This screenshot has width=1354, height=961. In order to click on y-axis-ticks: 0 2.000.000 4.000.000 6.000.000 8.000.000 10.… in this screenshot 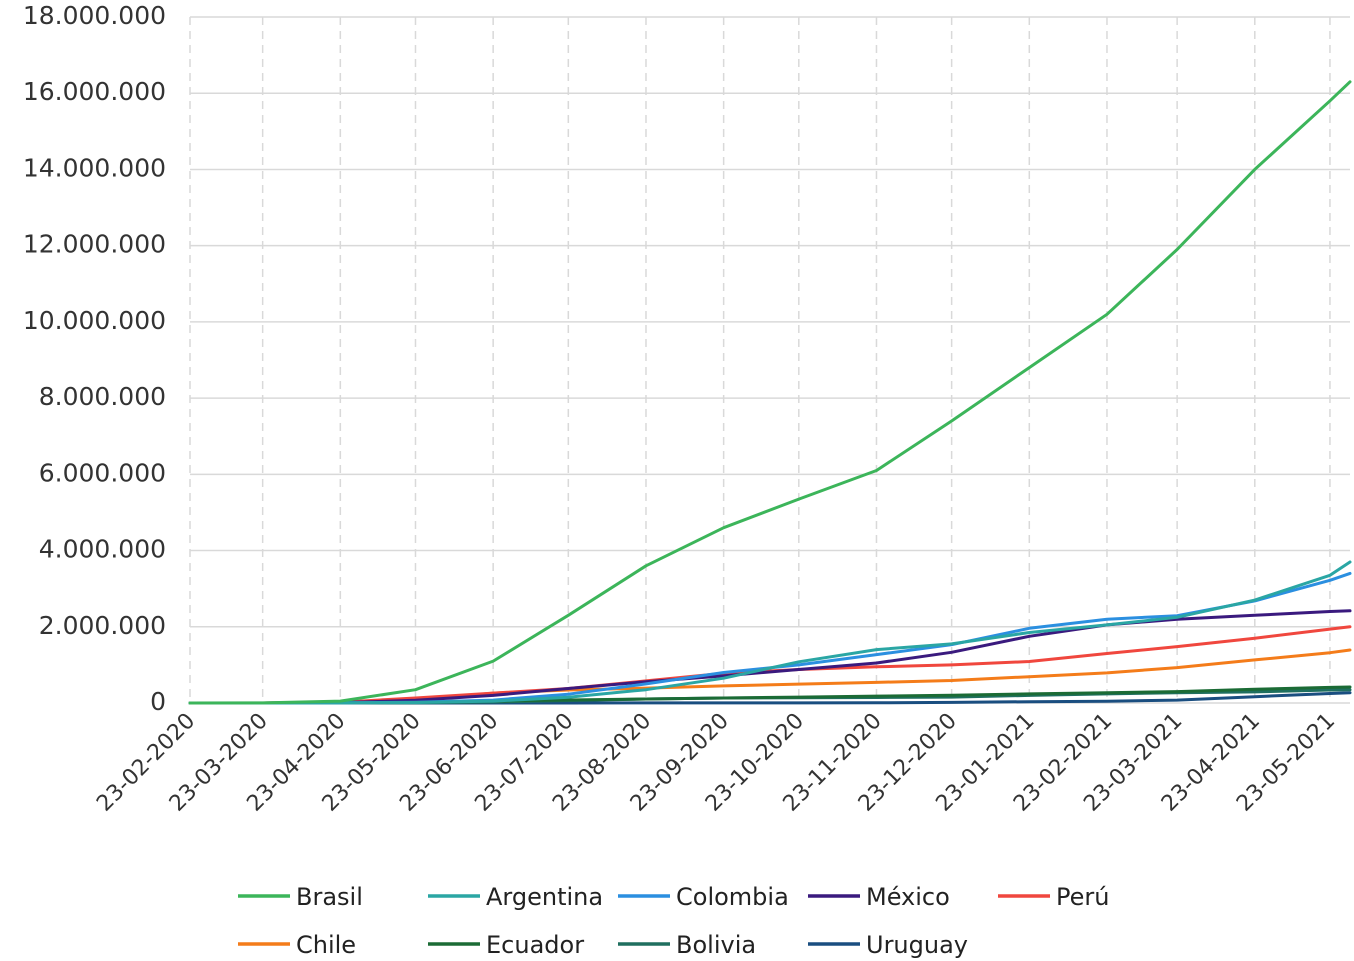, I will do `click(94, 358)`.